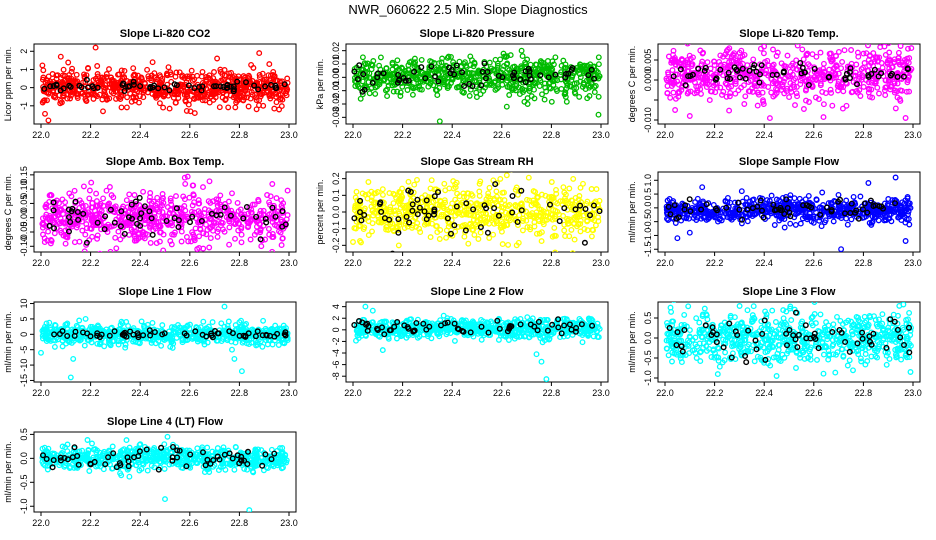 The image size is (936, 540). What do you see at coordinates (190, 393) in the screenshot?
I see `x-tick-label: 22.6` at bounding box center [190, 393].